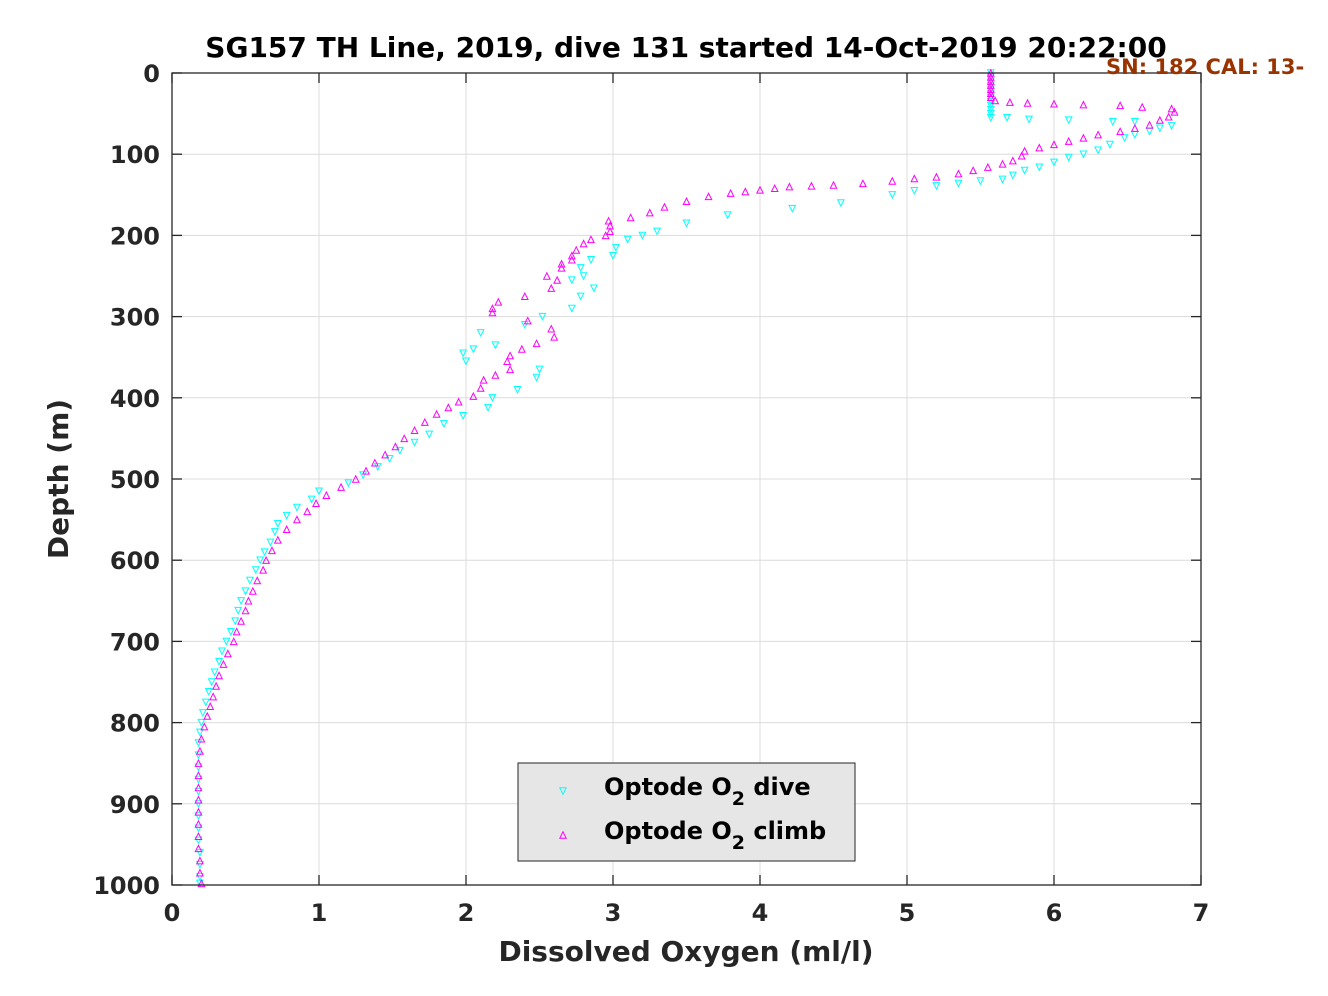 This screenshot has width=1328, height=996. What do you see at coordinates (715, 835) in the screenshot?
I see `legend-label-climb: Optode O2 climb` at bounding box center [715, 835].